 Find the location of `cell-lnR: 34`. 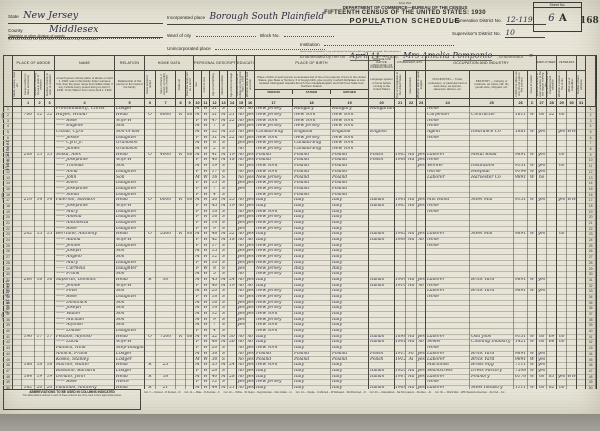

cell-lnR: 34 is located at coordinates (591, 297).